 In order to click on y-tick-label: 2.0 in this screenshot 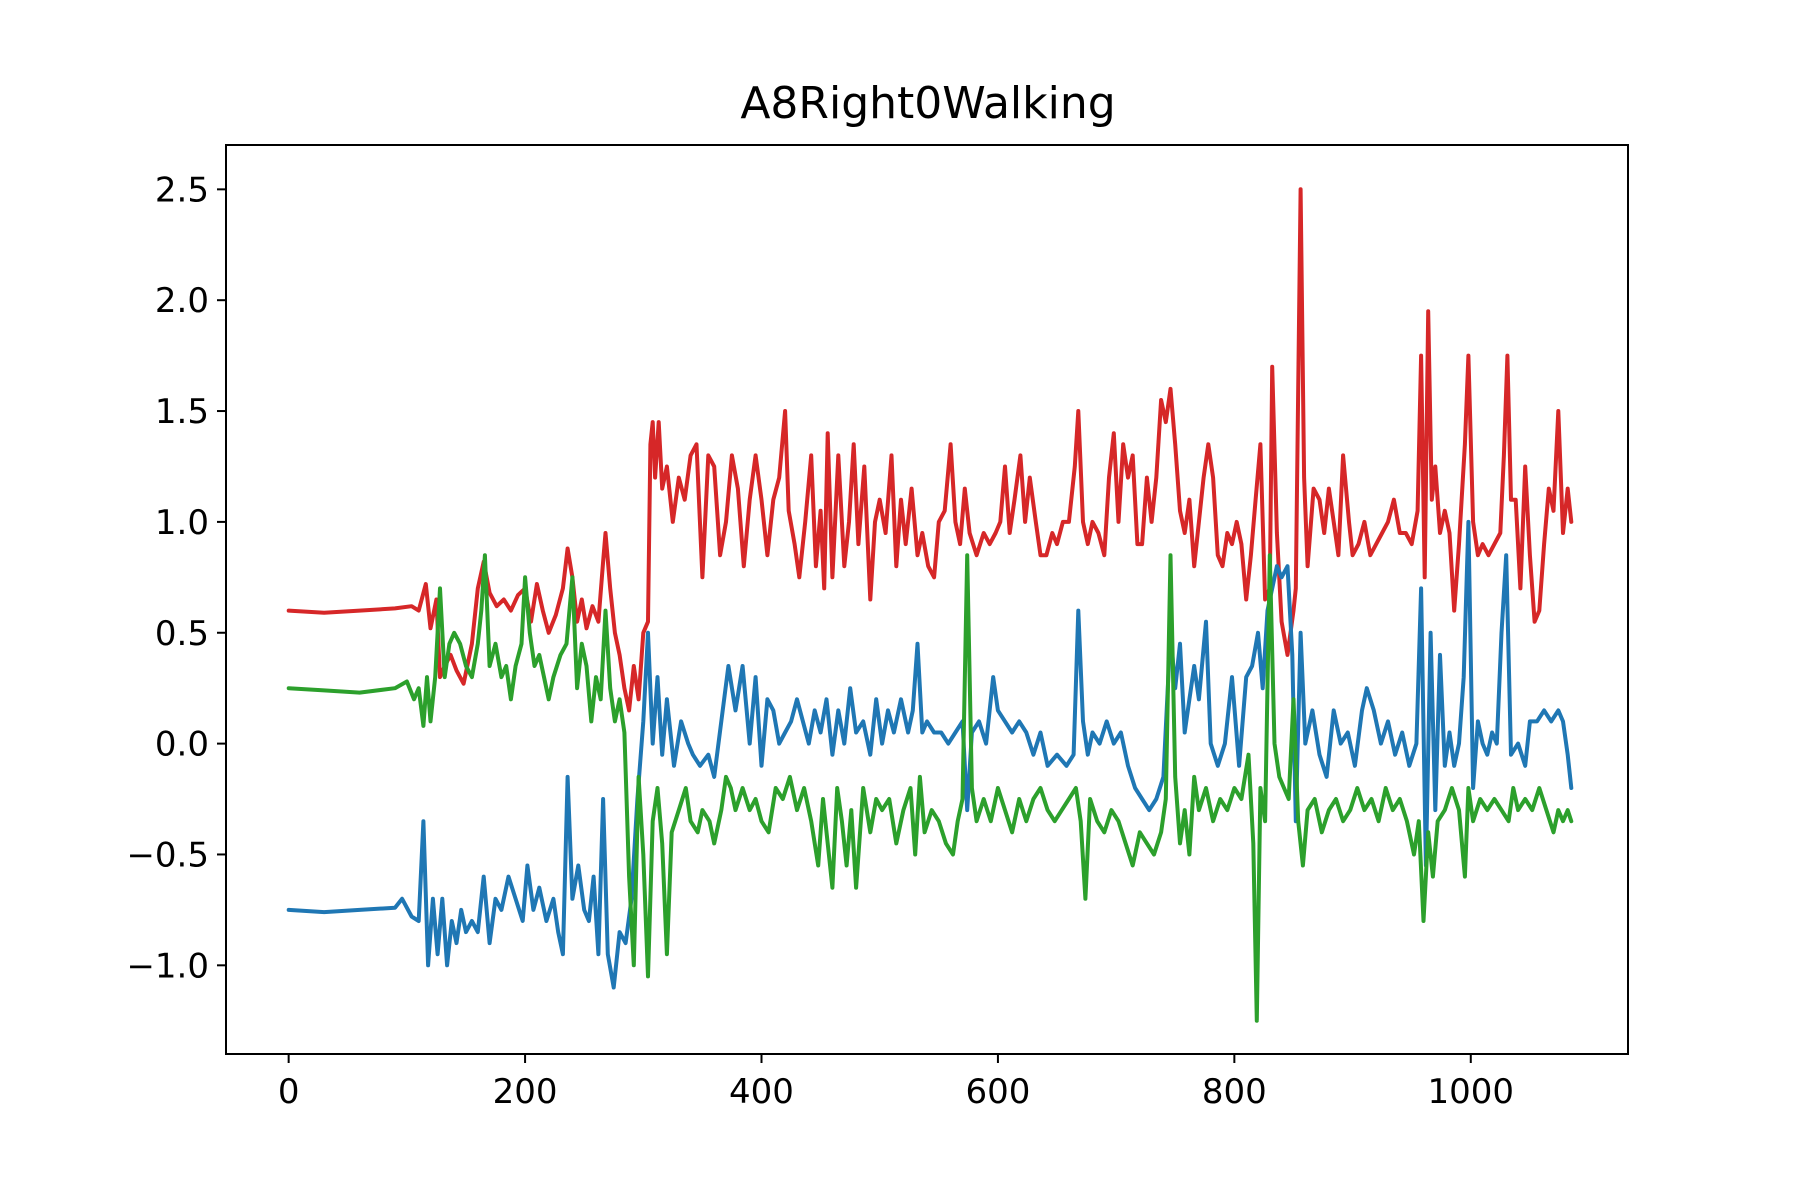, I will do `click(182, 301)`.